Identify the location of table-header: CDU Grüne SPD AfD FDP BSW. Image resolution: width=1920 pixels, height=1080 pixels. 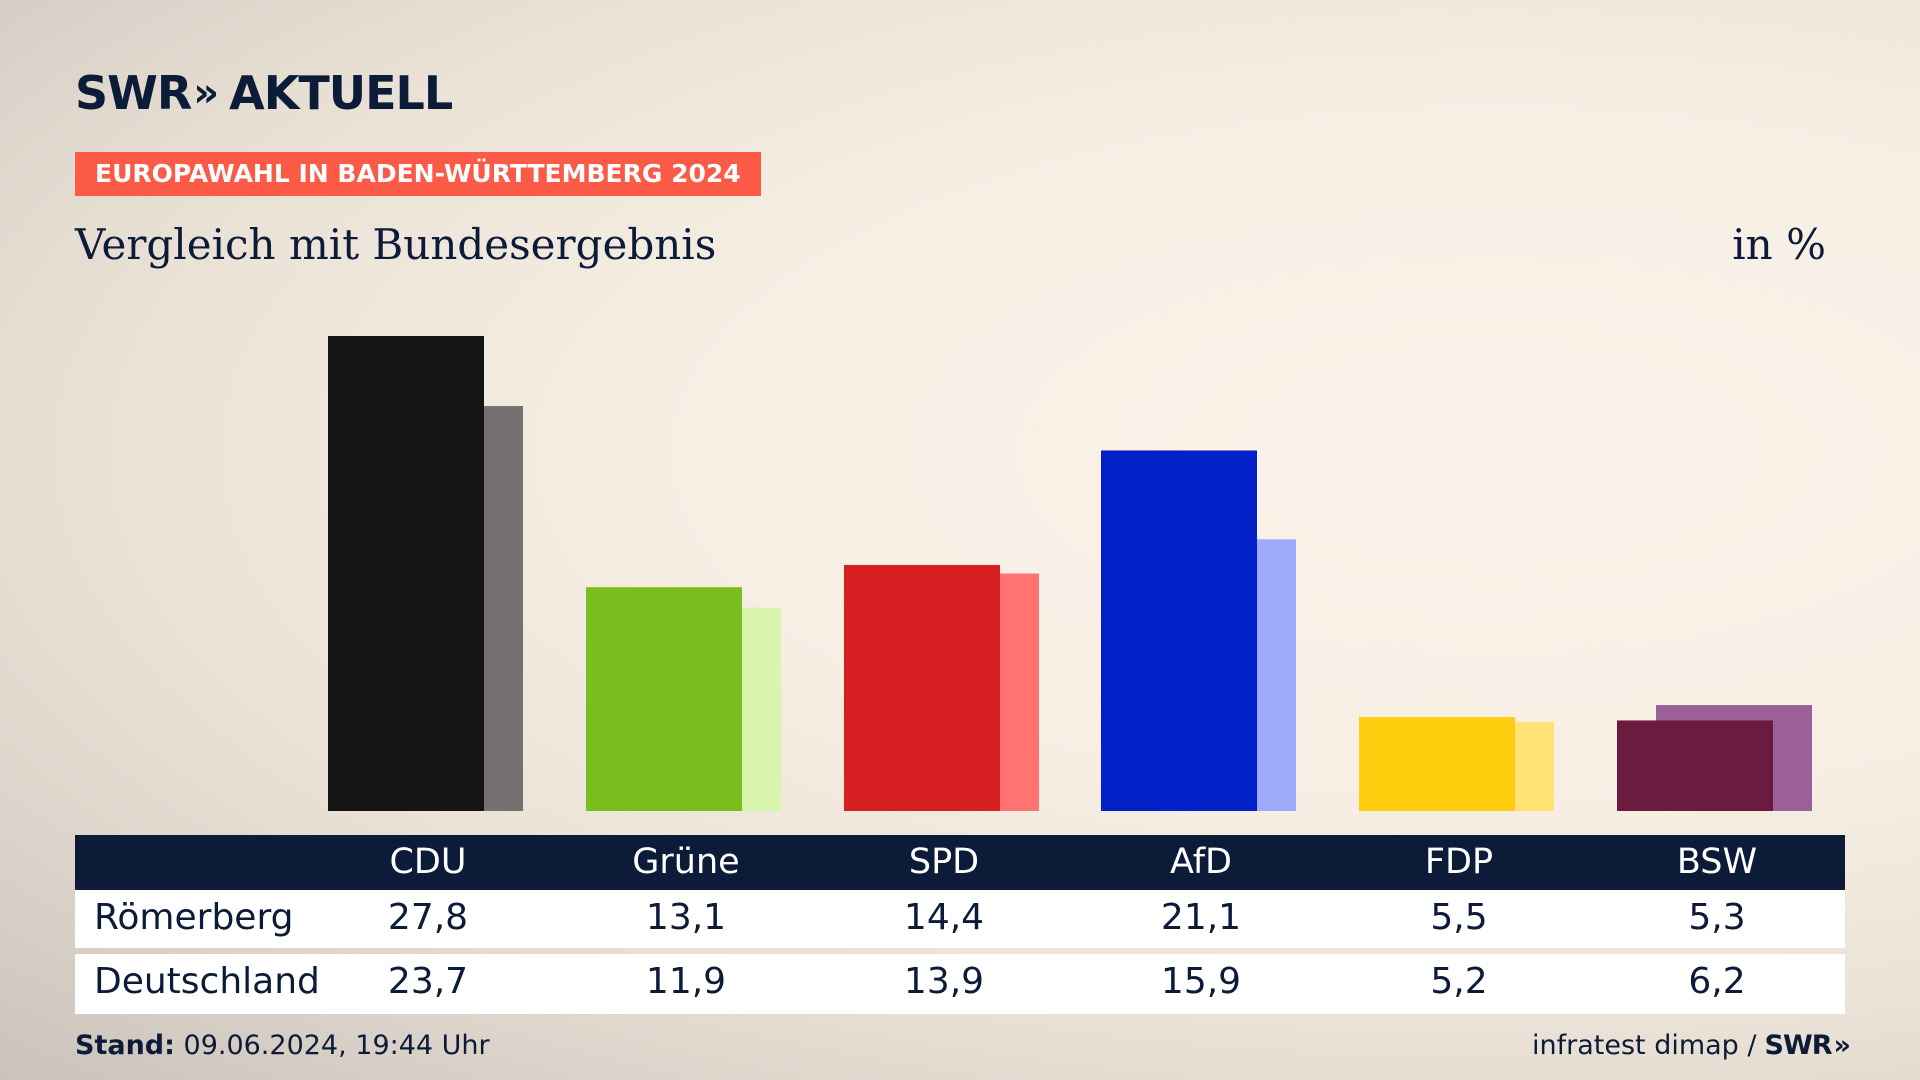
(960, 862).